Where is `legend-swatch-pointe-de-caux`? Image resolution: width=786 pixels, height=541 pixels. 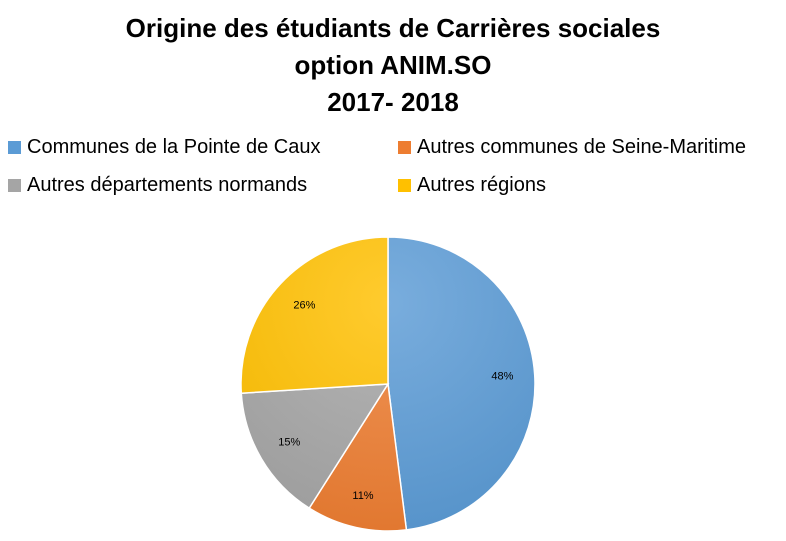 legend-swatch-pointe-de-caux is located at coordinates (14, 147).